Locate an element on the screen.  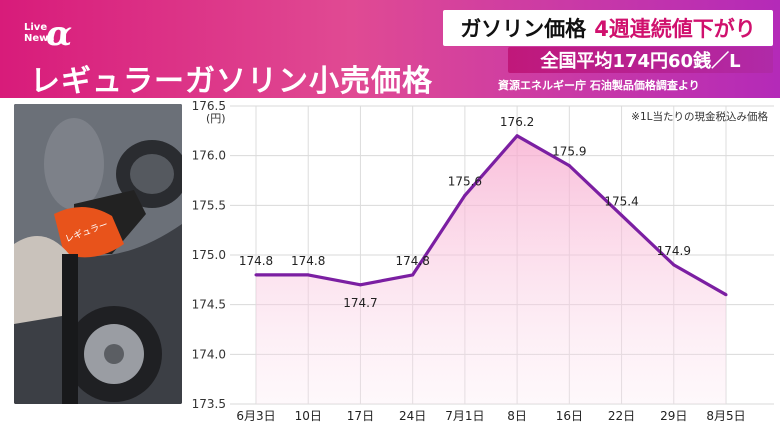
x-tick-label: 22日 is located at coordinates (621, 416).